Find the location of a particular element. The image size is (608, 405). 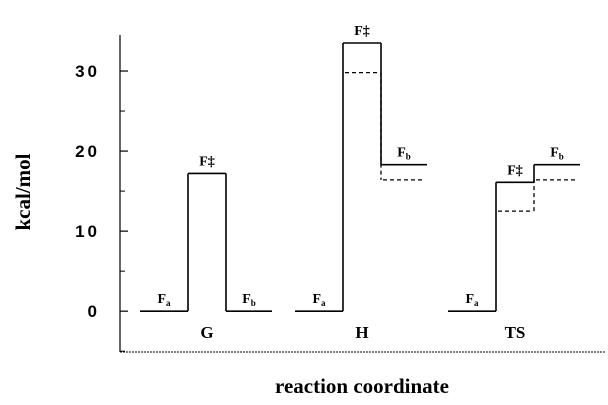

x-axis-label: reaction coordinate is located at coordinates (362, 386).